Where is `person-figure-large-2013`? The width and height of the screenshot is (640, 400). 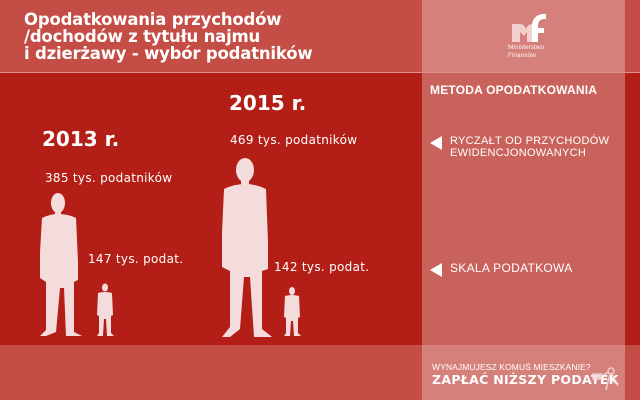
person-figure-large-2013 is located at coordinates (61, 264).